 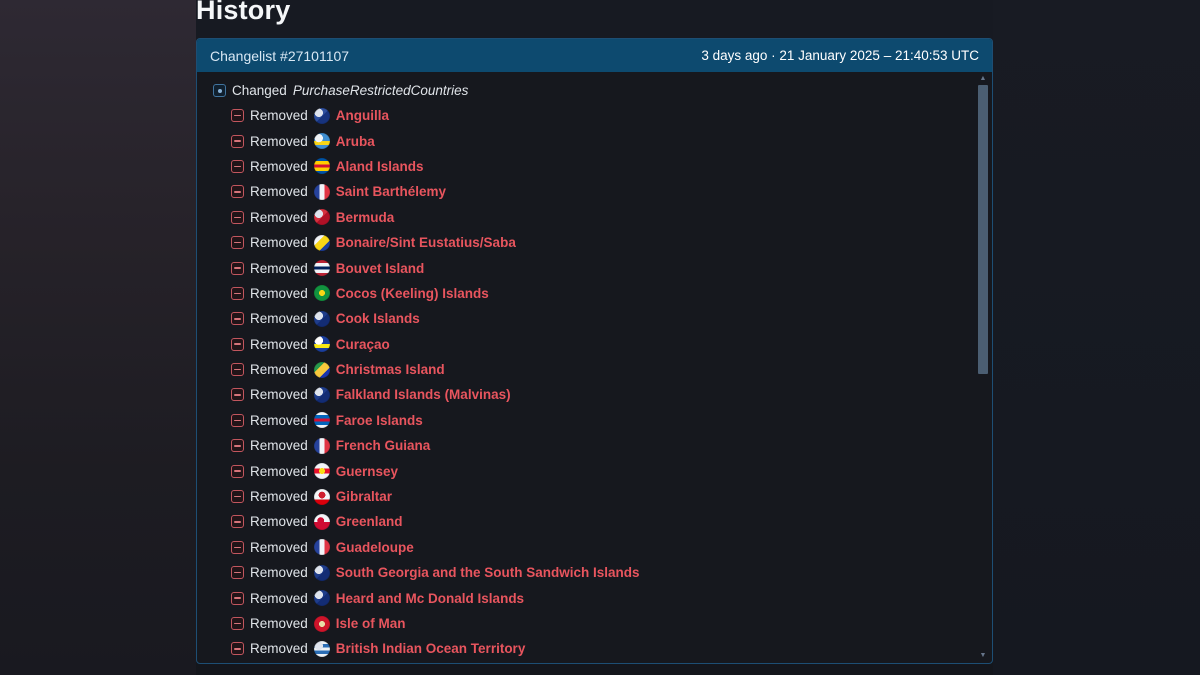 I want to click on removed-country-row: Removed Bermuda, so click(x=611, y=217).